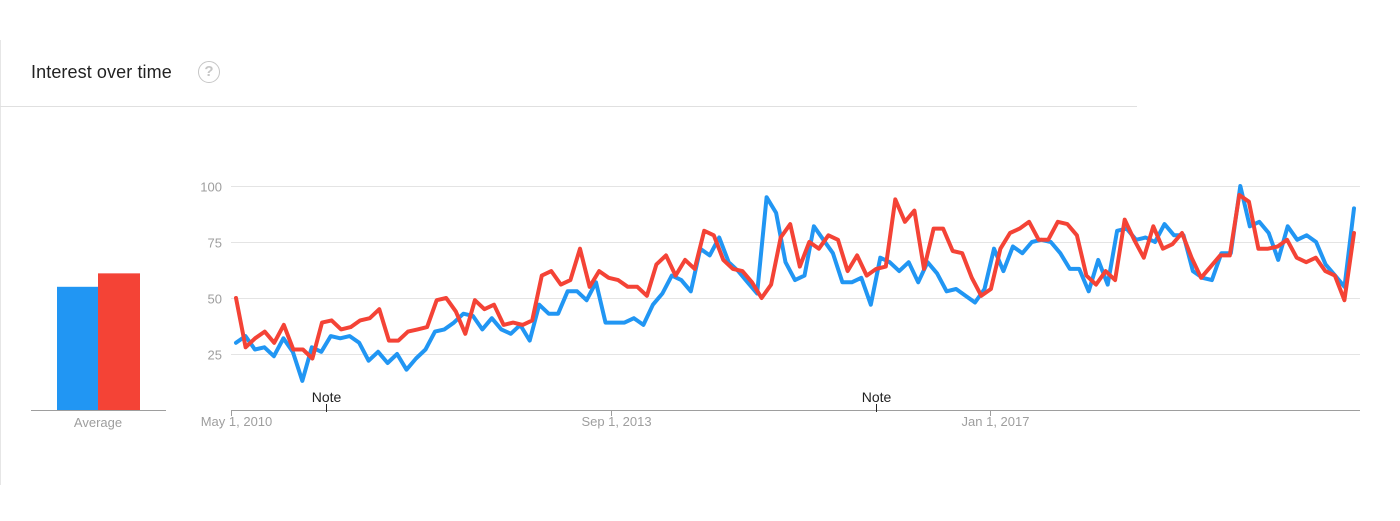  I want to click on y-tick-label: 100, so click(211, 187).